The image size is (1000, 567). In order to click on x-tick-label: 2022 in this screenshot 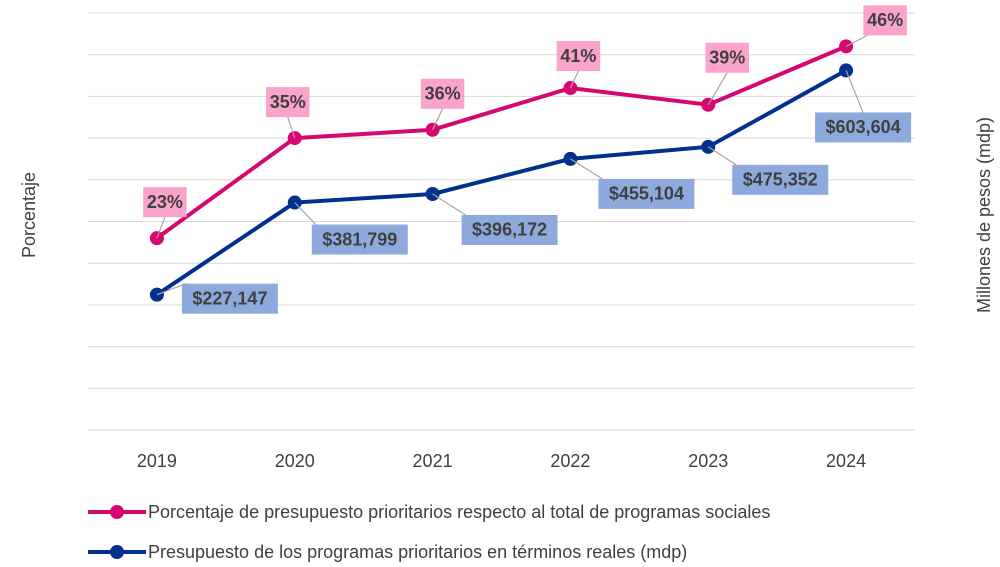, I will do `click(570, 461)`.